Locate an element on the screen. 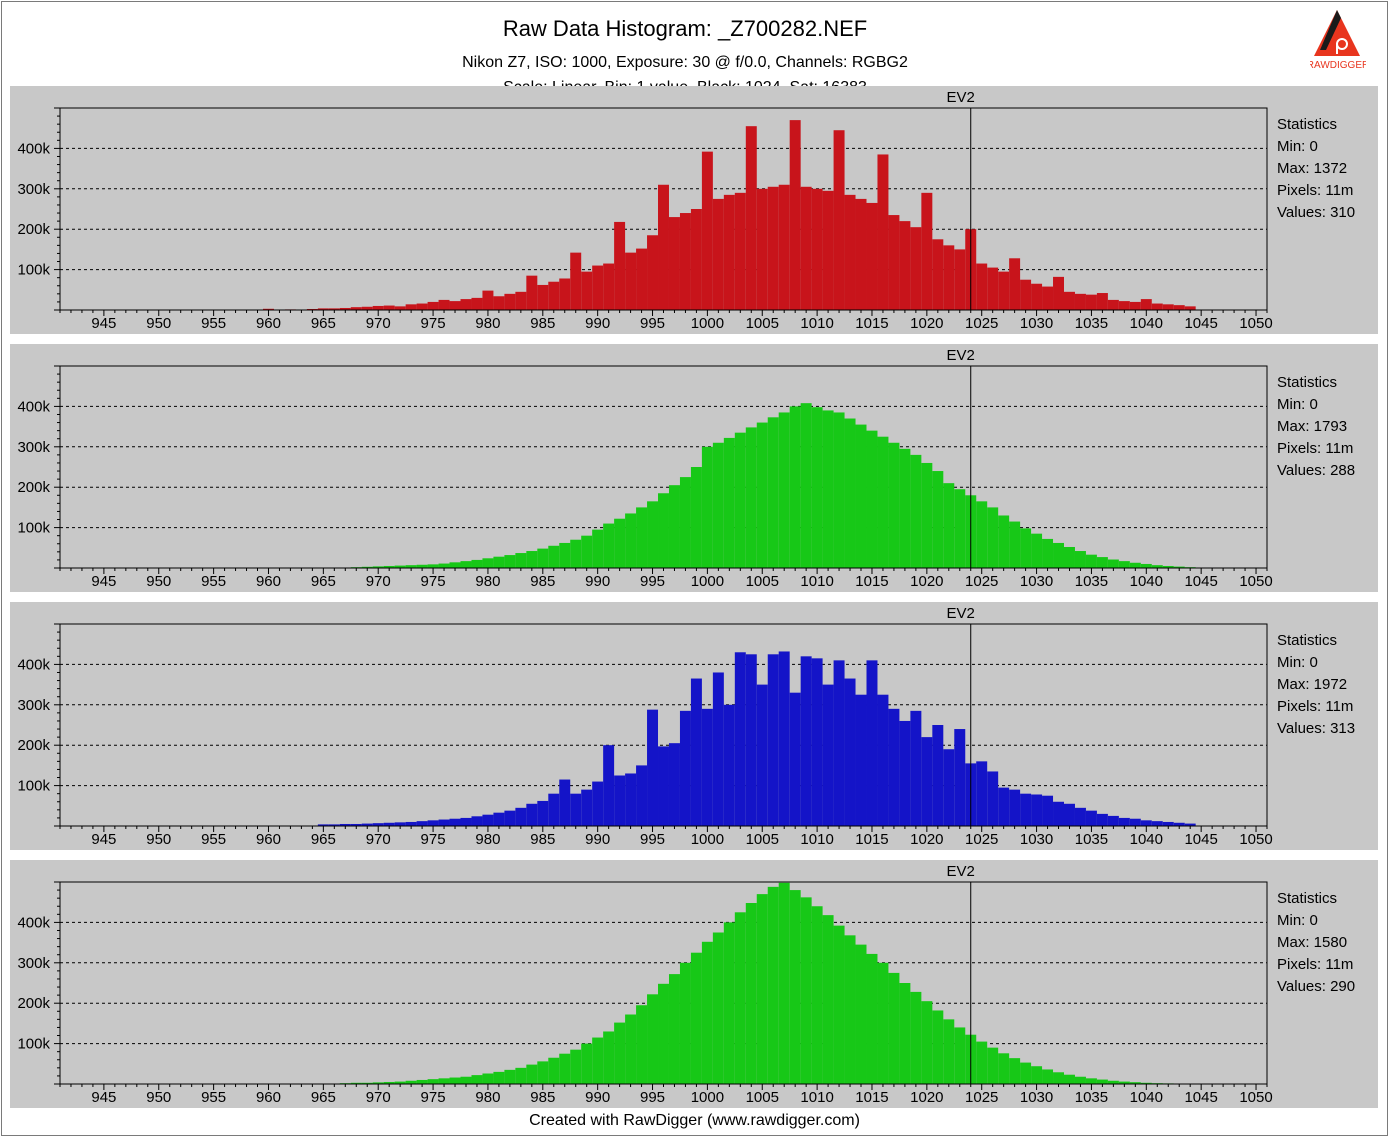 The height and width of the screenshot is (1137, 1389). x-tick-label: 975 is located at coordinates (433, 581).